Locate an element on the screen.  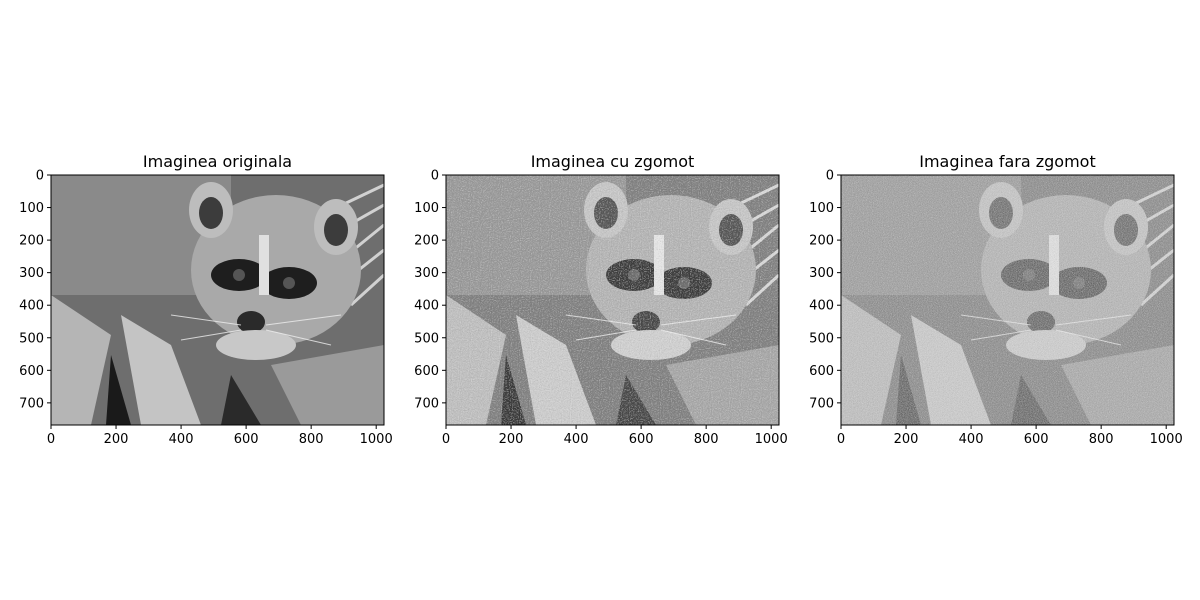
panel-title: Imaginea originala is located at coordinates (217, 161).